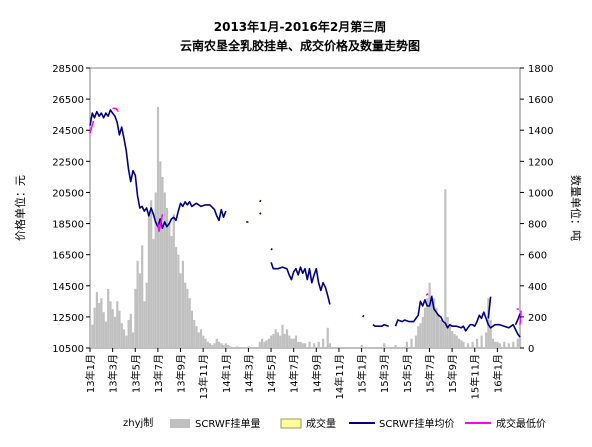 Image resolution: width=592 pixels, height=447 pixels. I want to click on x-tick-label: 15年7月, so click(430, 373).